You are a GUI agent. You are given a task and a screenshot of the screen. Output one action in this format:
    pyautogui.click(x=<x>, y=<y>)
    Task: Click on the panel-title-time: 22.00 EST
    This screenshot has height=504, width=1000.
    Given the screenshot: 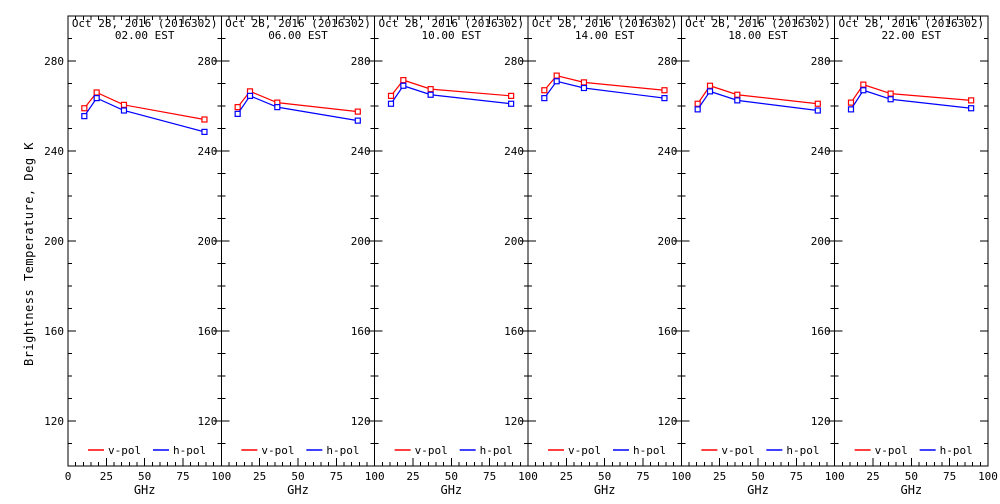 What is the action you would take?
    pyautogui.click(x=912, y=35)
    